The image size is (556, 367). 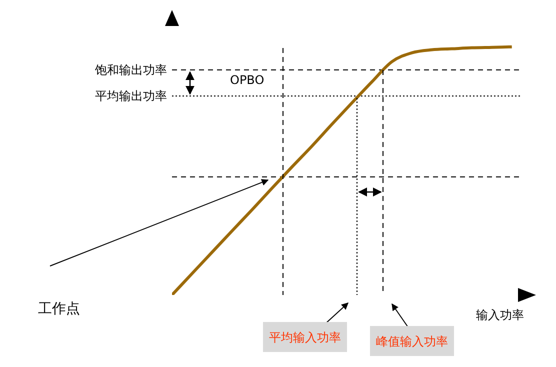 I want to click on text: 平均输入功率, so click(x=305, y=337).